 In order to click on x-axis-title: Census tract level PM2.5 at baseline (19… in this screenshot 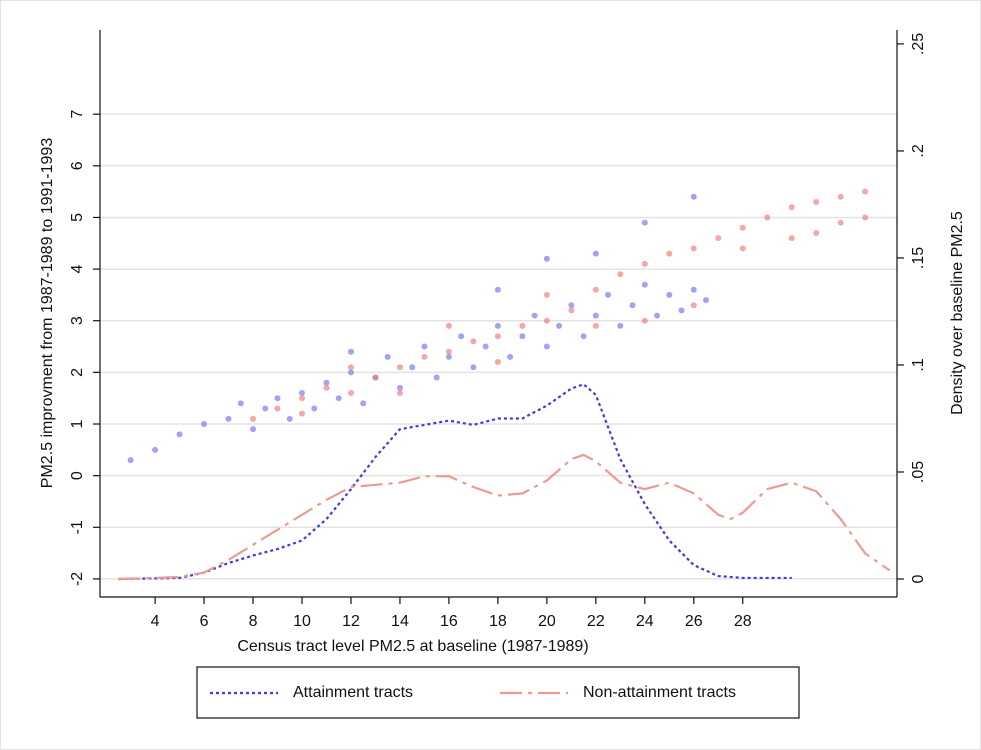, I will do `click(412, 646)`.